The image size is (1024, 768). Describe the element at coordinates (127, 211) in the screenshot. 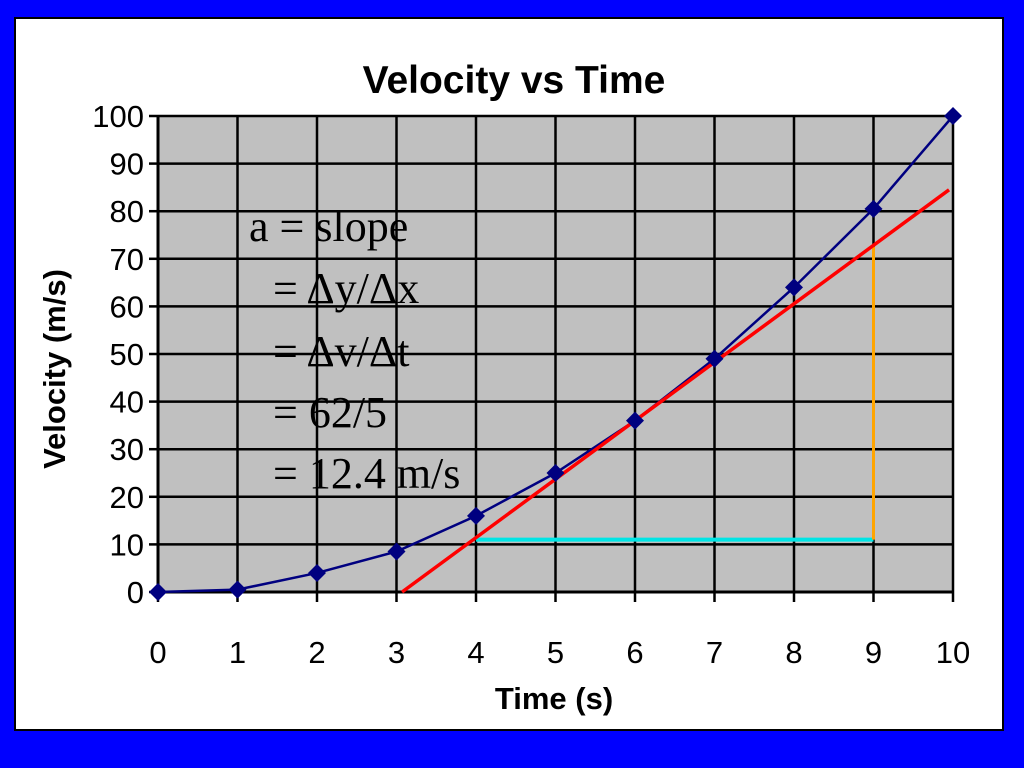

I see `y-tick-label: 80` at that location.